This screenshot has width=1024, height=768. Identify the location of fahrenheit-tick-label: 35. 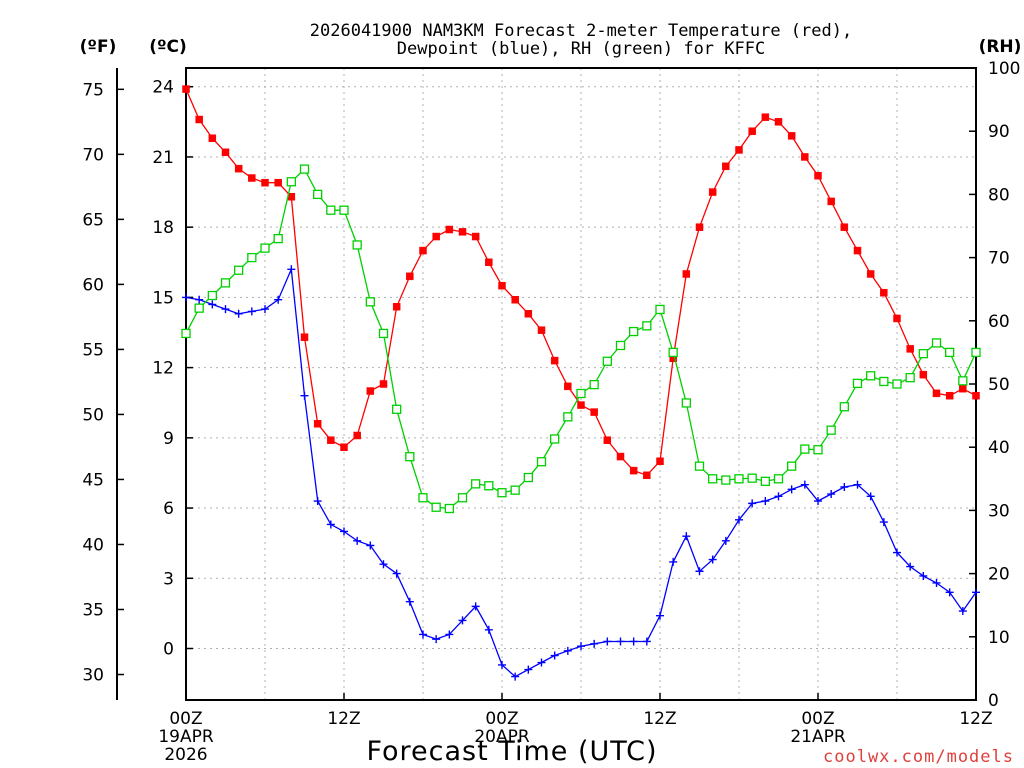
(93, 610).